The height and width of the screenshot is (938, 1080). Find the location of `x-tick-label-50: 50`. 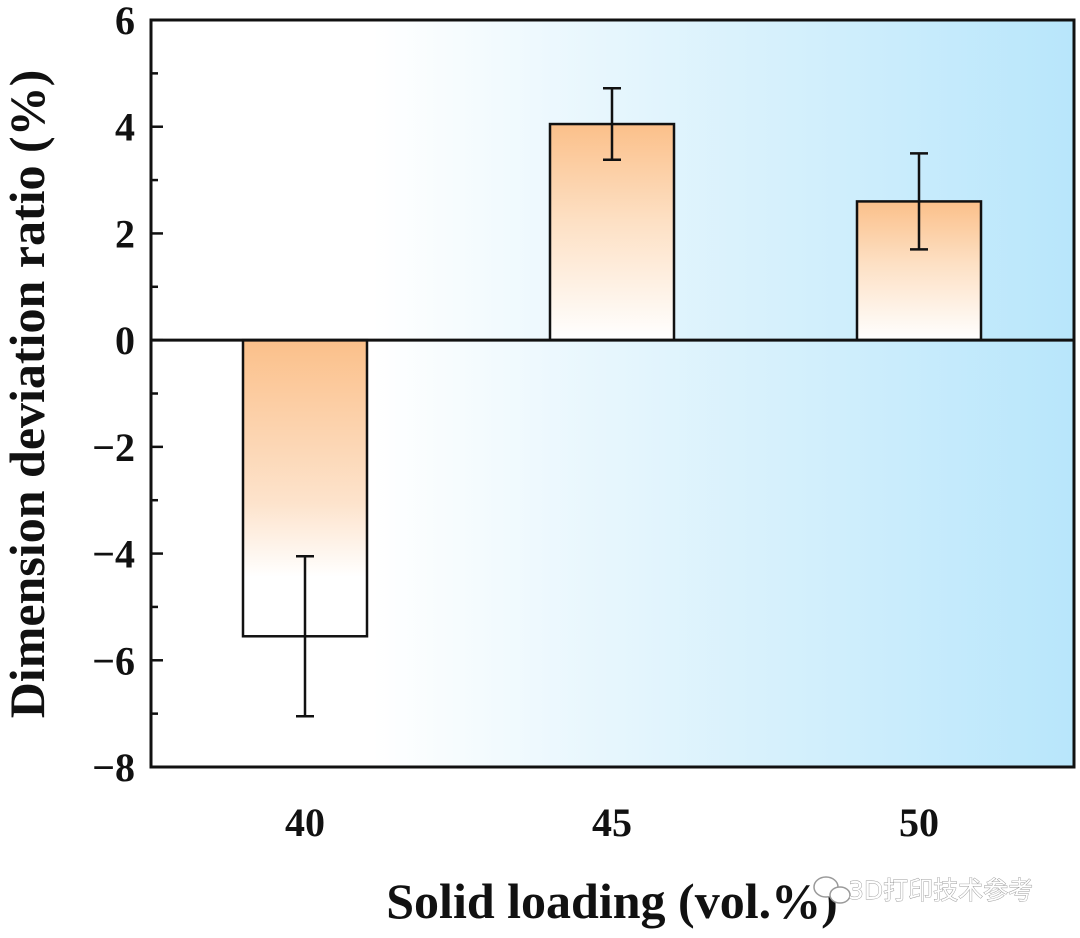

x-tick-label-50: 50 is located at coordinates (919, 822).